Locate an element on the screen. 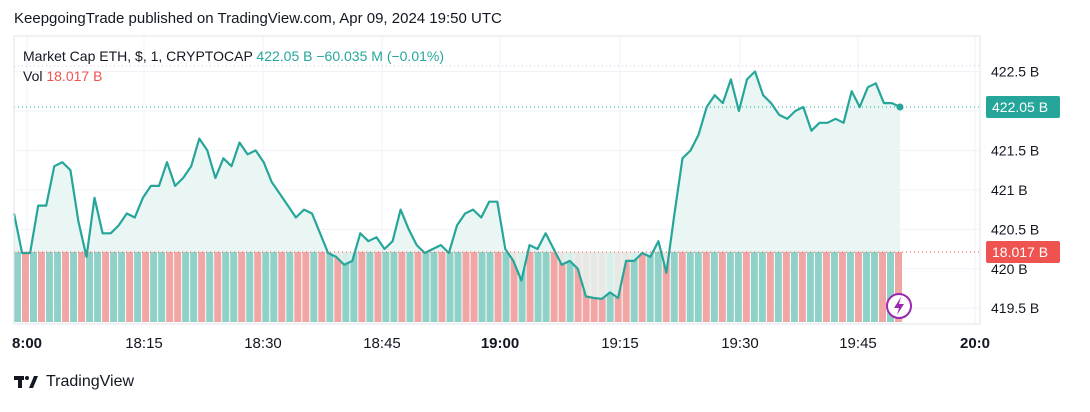  footer-brand: TradingView is located at coordinates (74, 382).